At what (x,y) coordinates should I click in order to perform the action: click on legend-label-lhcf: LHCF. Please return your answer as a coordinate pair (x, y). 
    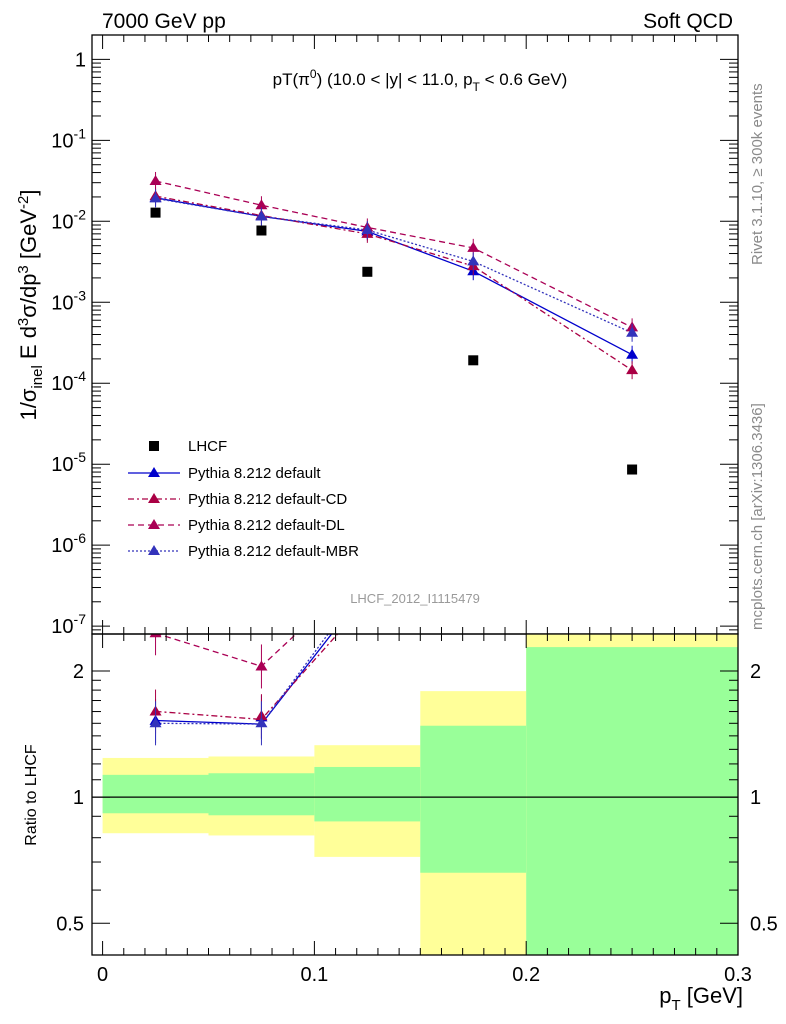
    Looking at the image, I should click on (207, 446).